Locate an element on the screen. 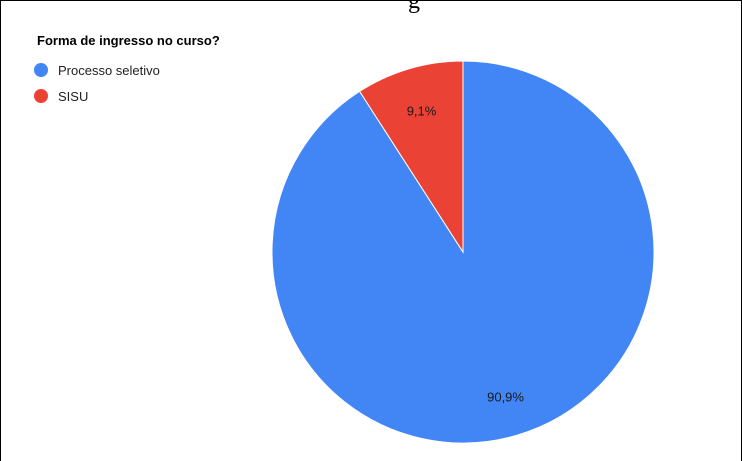  header-fragment-text: g is located at coordinates (414, 7).